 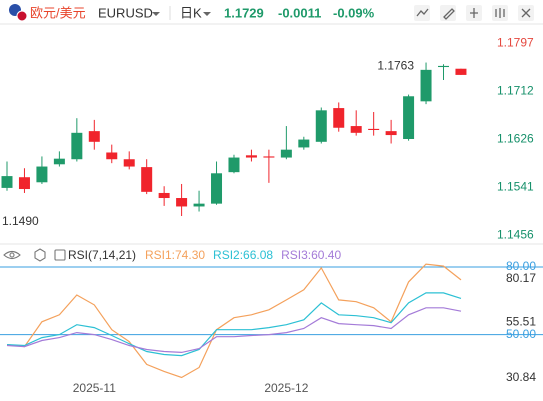 I want to click on y-tick-label: 30.84, so click(x=521, y=377).